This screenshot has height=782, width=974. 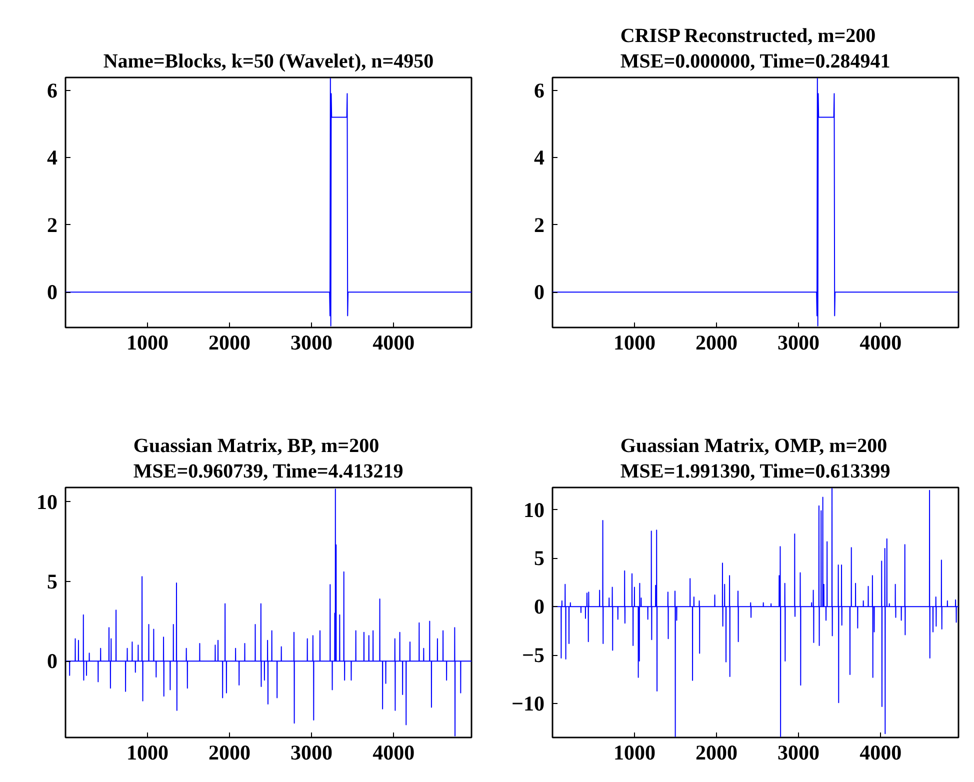 What do you see at coordinates (268, 471) in the screenshot?
I see `chart-subtitle: MSE=0.960739, Time=4.413219` at bounding box center [268, 471].